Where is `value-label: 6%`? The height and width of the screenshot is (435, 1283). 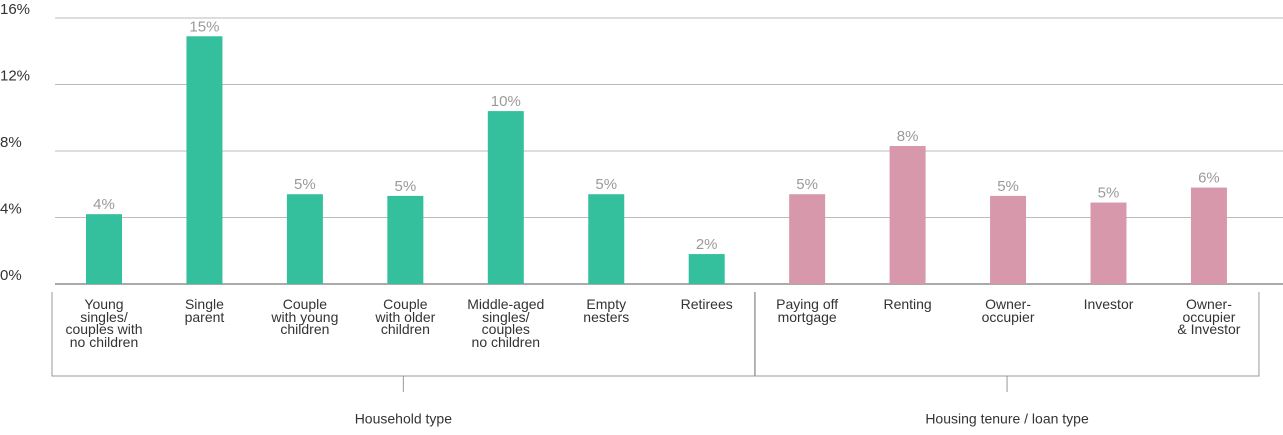 value-label: 6% is located at coordinates (1209, 178).